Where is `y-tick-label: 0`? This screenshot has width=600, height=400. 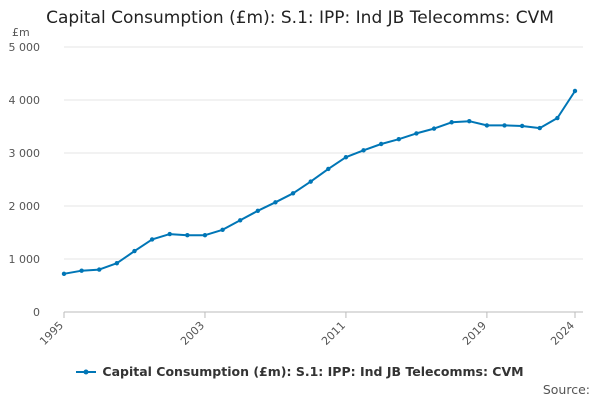
y-tick-label: 0 is located at coordinates (36, 312).